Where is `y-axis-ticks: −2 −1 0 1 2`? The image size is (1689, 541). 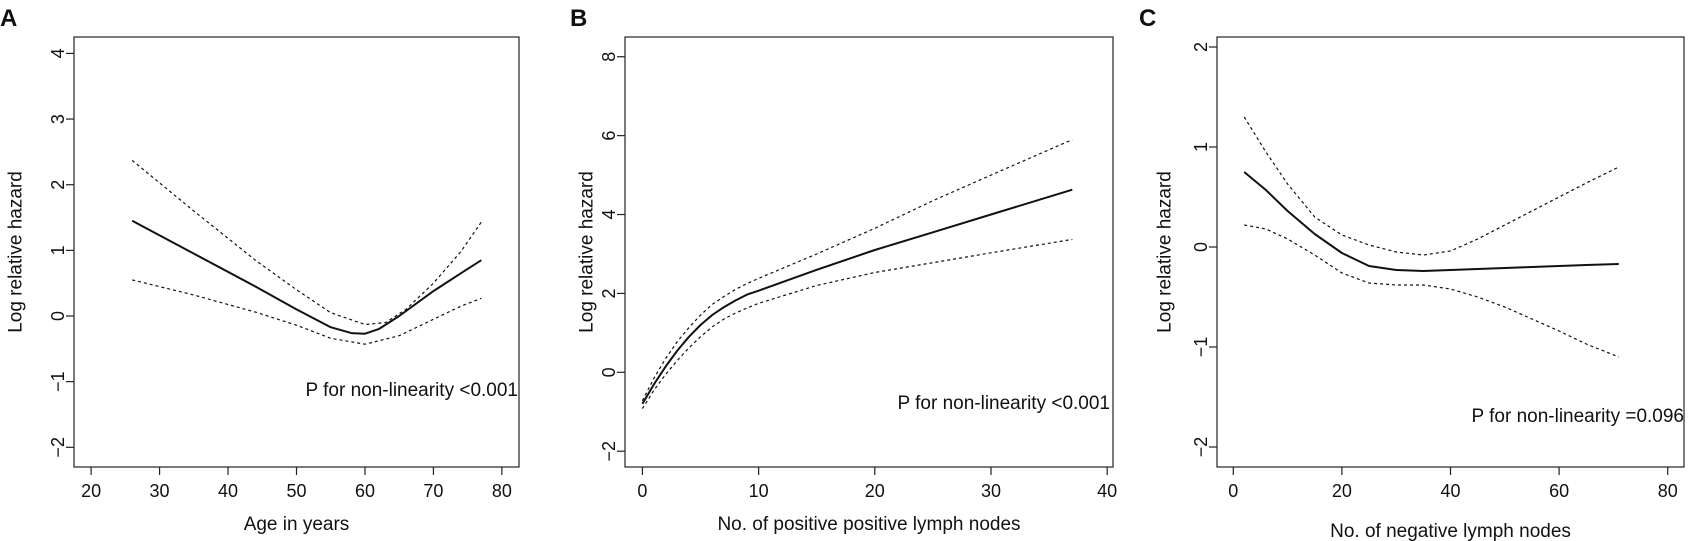
y-axis-ticks: −2 −1 0 1 2 is located at coordinates (1204, 249).